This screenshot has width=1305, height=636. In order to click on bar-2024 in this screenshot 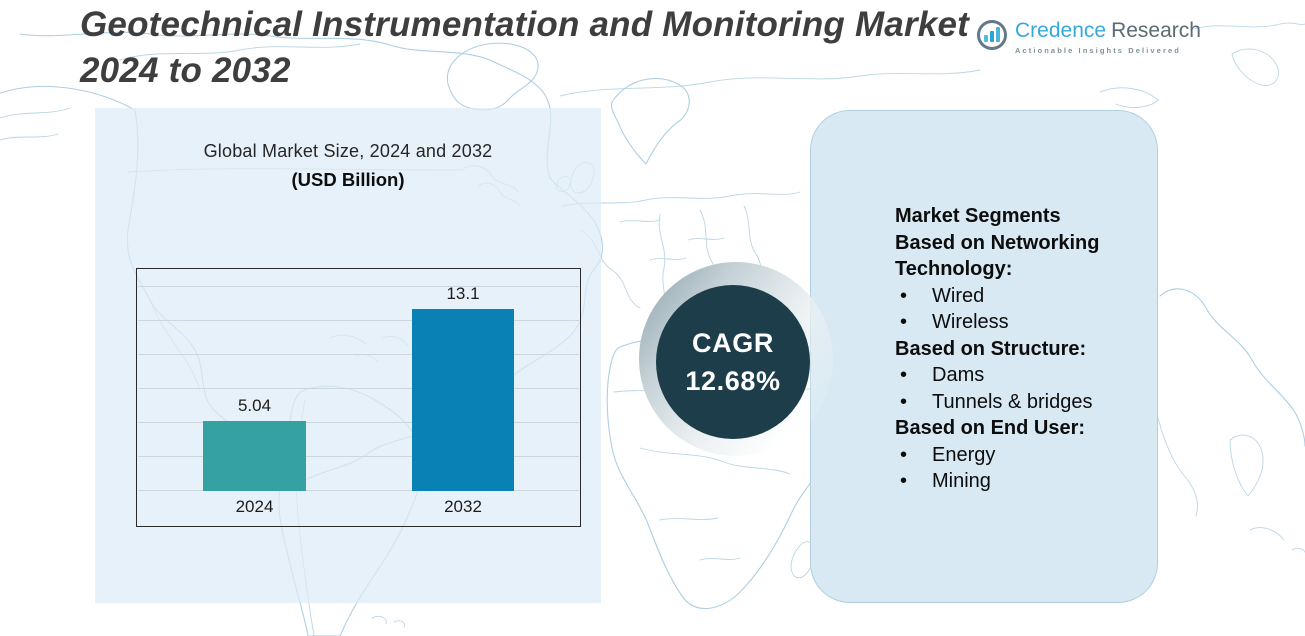, I will do `click(254, 456)`.